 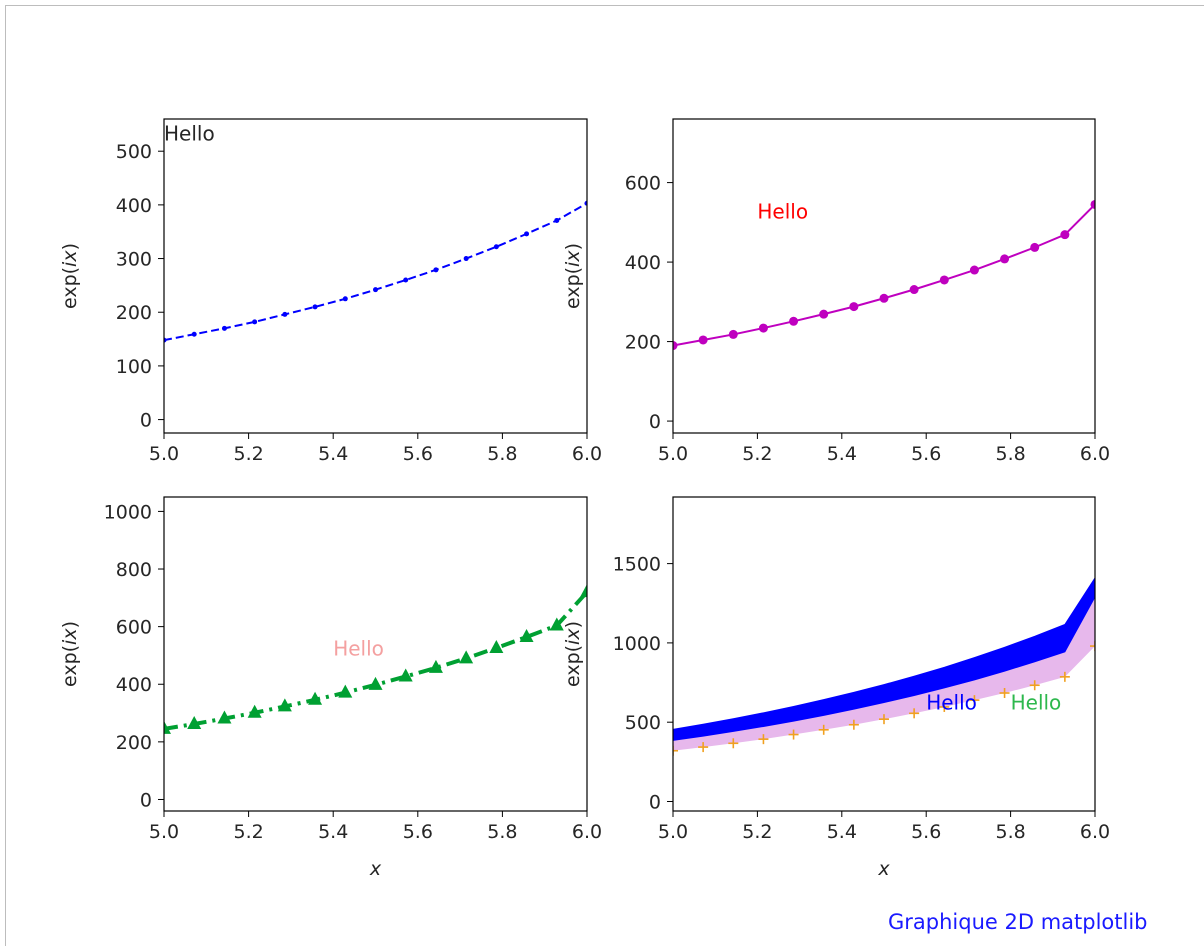 I want to click on plot-area: Hello, so click(x=375, y=232).